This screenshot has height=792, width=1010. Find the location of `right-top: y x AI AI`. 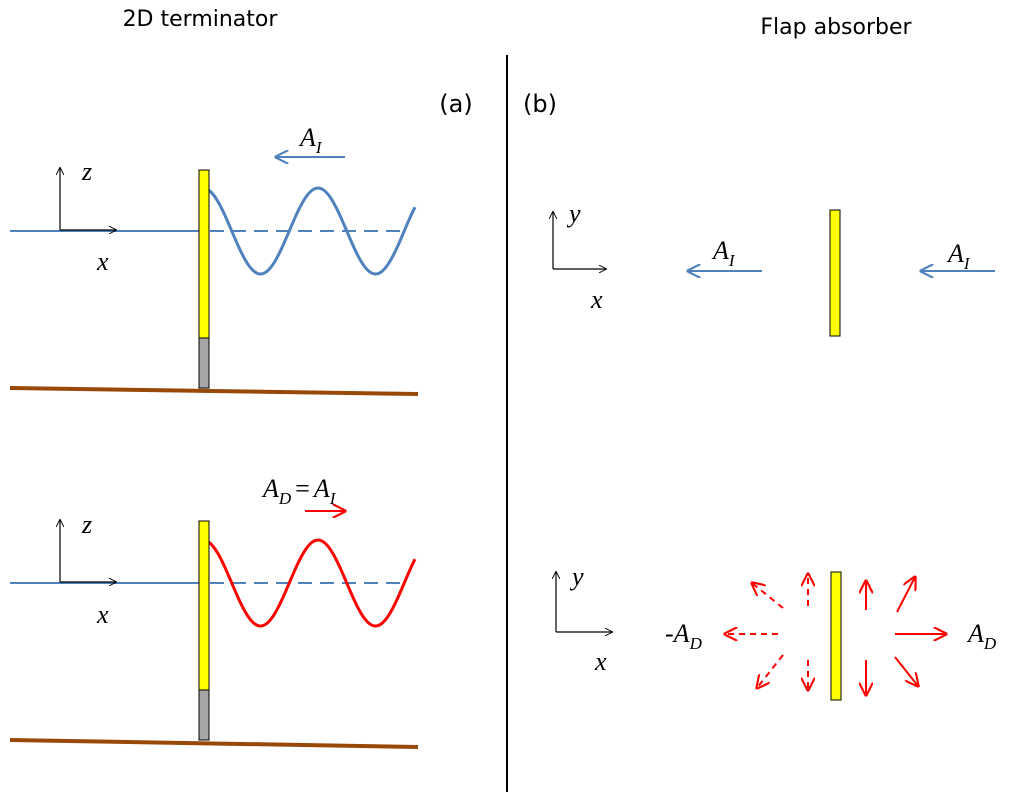

right-top: y x AI AI is located at coordinates (774, 268).